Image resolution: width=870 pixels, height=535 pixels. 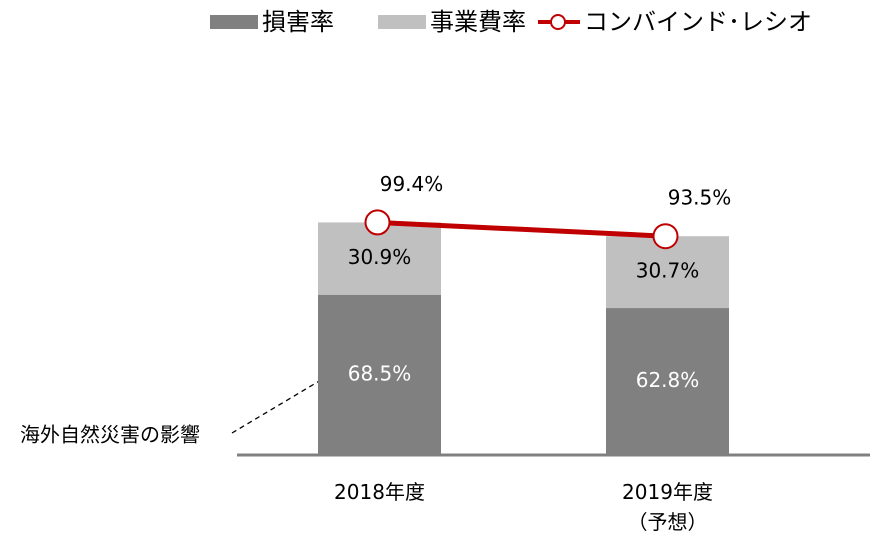 What do you see at coordinates (279, 405) in the screenshot?
I see `annotation-leader` at bounding box center [279, 405].